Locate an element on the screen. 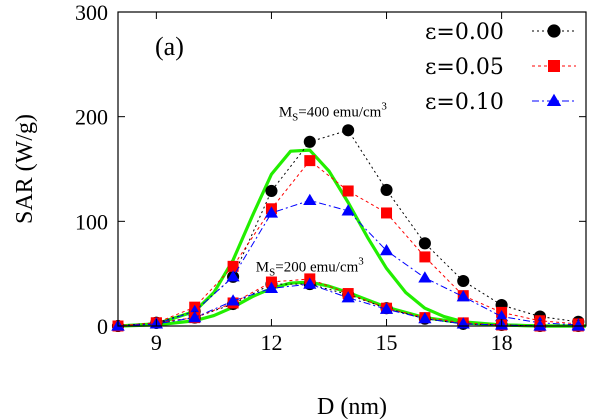  panel-label: (a) is located at coordinates (169, 46).